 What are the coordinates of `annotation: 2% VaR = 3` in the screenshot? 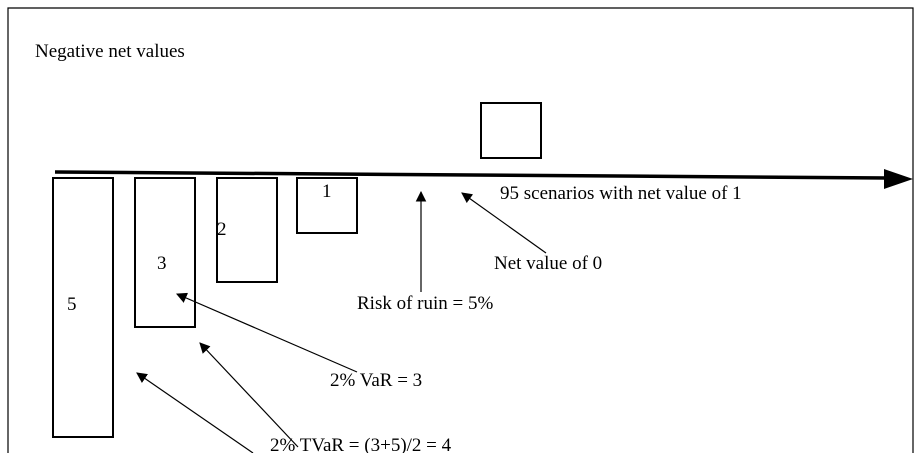 It's located at (376, 380).